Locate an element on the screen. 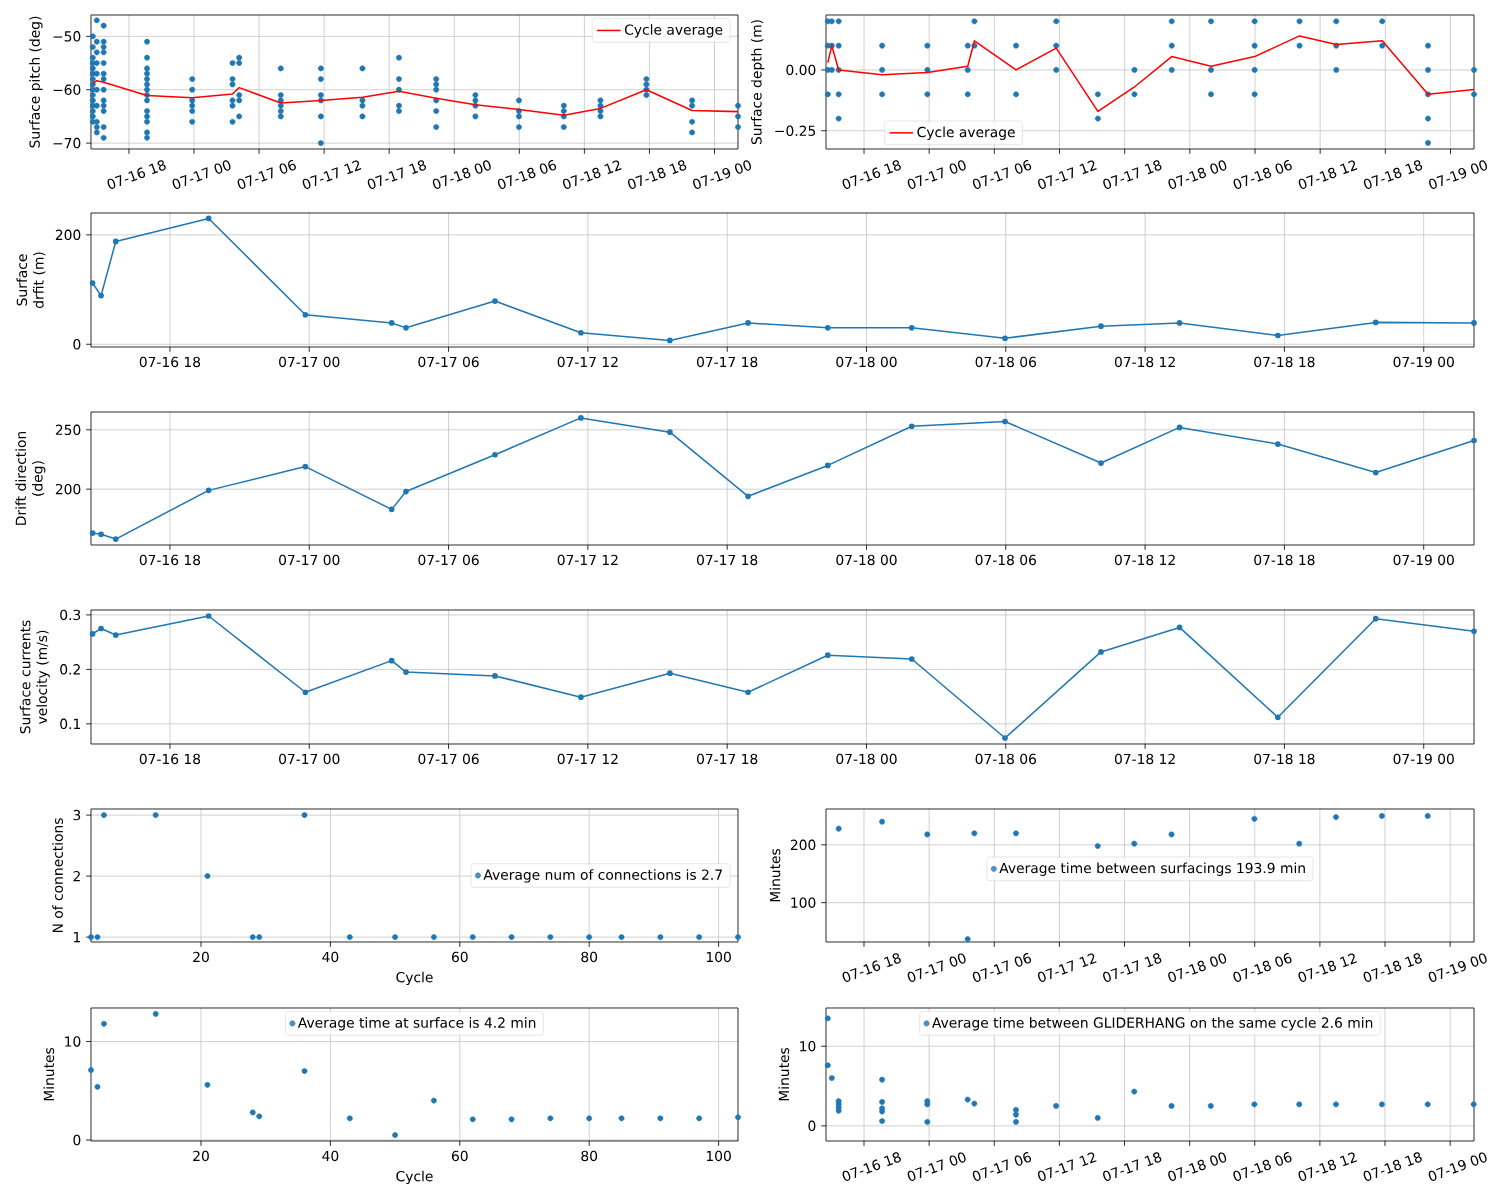 The image size is (1500, 1200). y-tick-label: 250 is located at coordinates (68, 430).